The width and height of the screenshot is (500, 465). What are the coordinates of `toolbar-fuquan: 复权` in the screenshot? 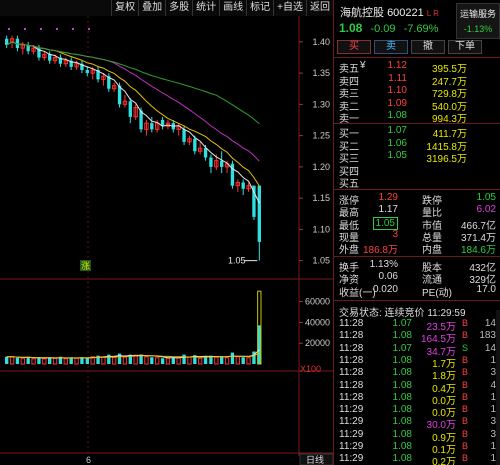 It's located at (124, 8).